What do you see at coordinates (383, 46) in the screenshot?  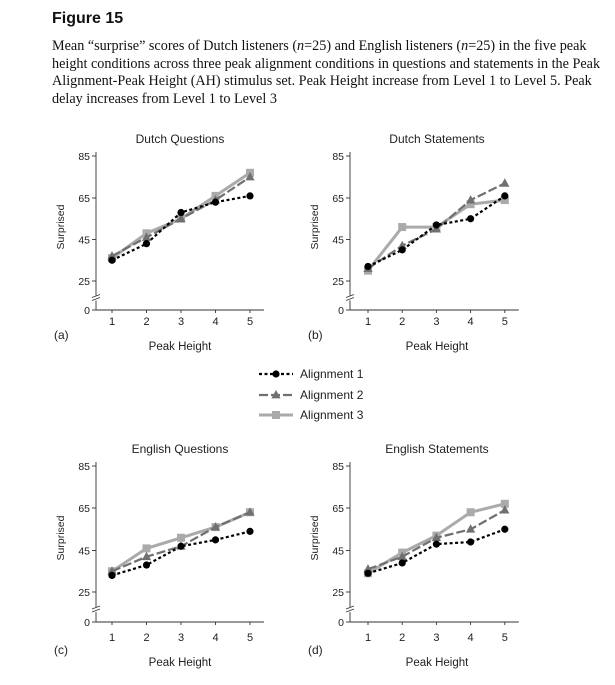 I see `caption-part: =25) and English listeners (` at bounding box center [383, 46].